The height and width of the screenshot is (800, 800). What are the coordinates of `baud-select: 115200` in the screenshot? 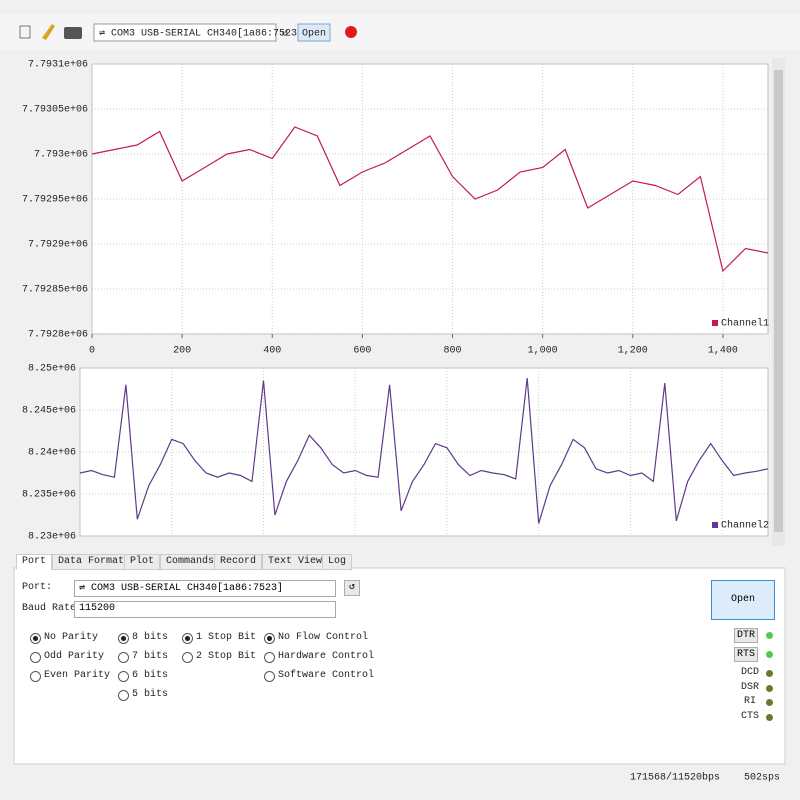 It's located at (205, 609).